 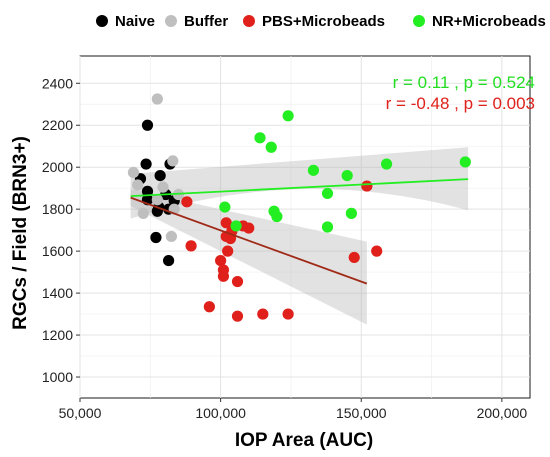 What do you see at coordinates (57, 251) in the screenshot?
I see `y-tick-label: 1600` at bounding box center [57, 251].